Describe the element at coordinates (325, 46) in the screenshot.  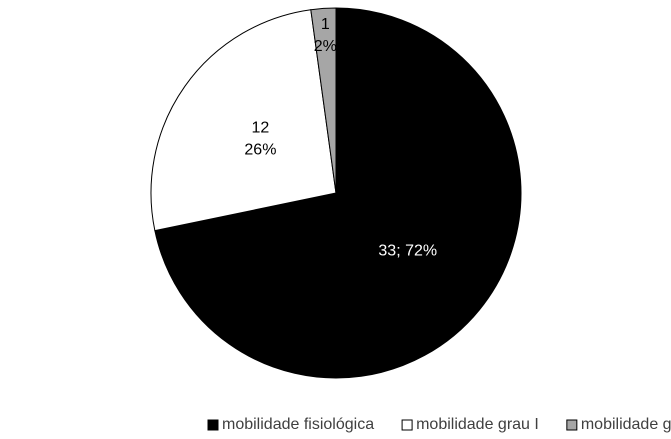
I see `data-label-line: 2%` at that location.